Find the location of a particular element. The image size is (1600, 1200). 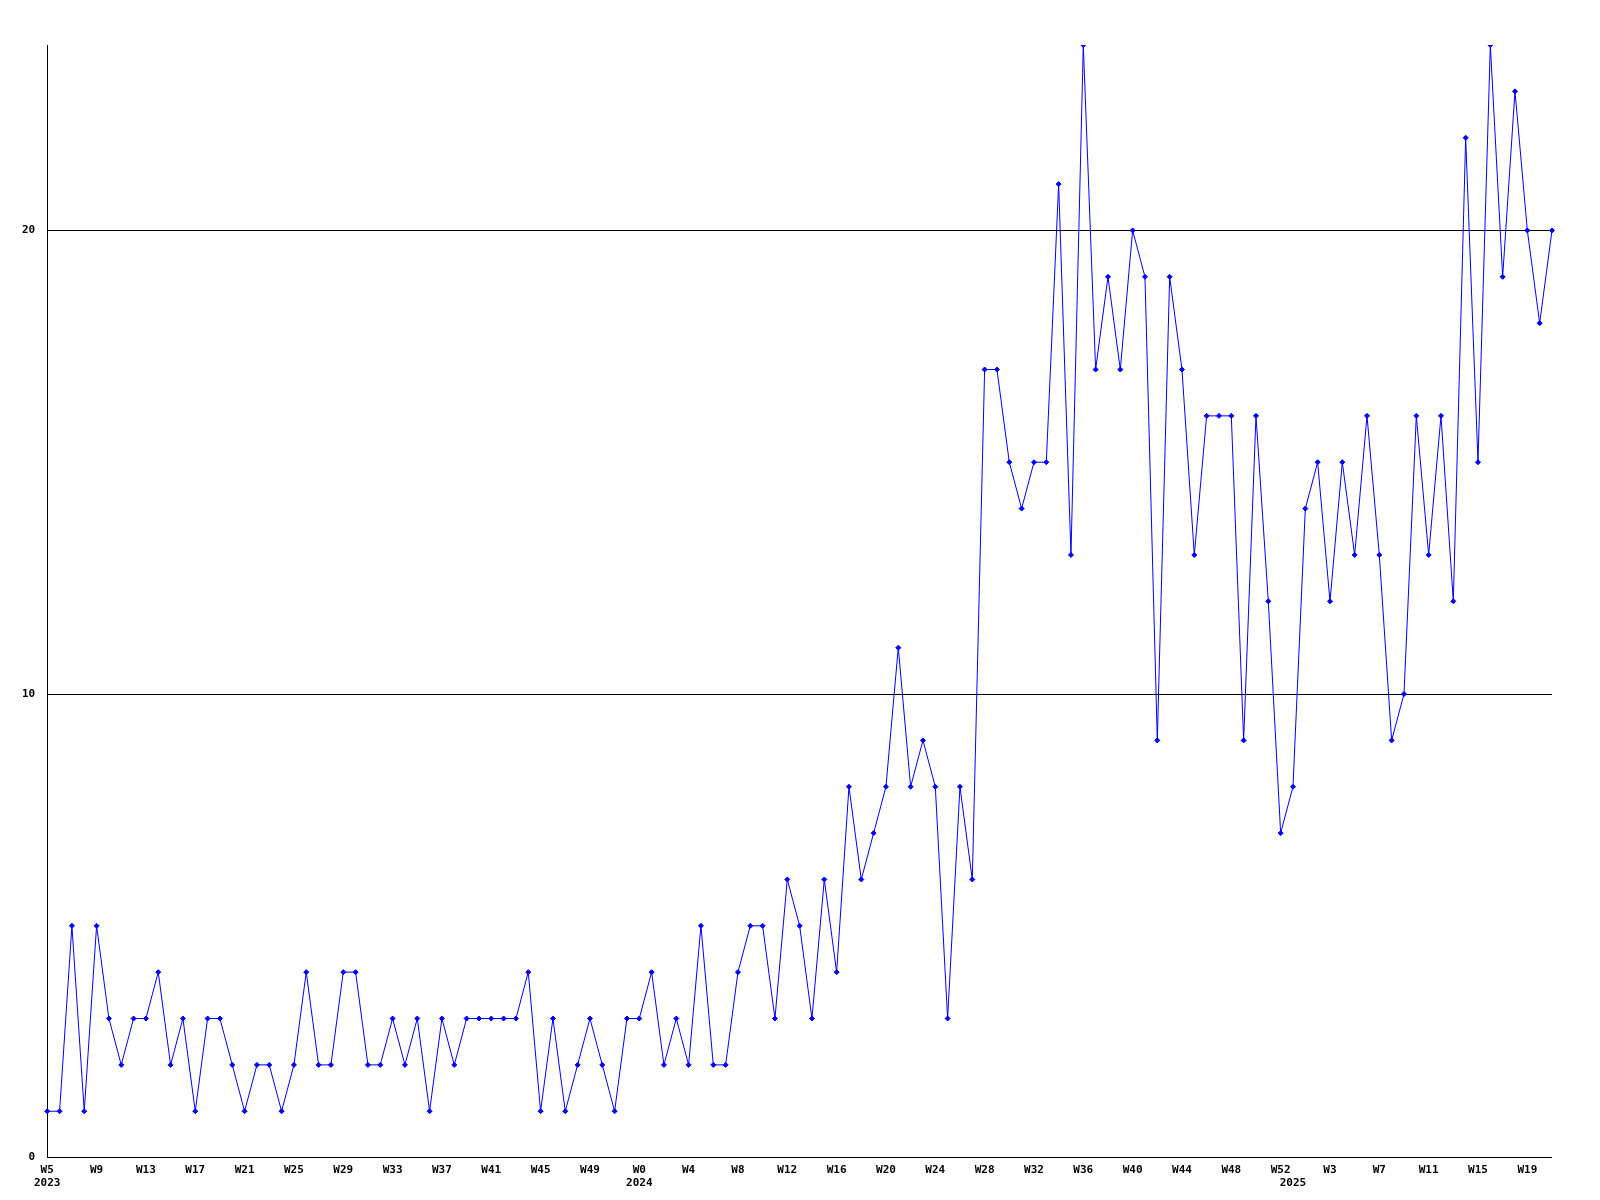

x-tick-label: W29 is located at coordinates (343, 1170).